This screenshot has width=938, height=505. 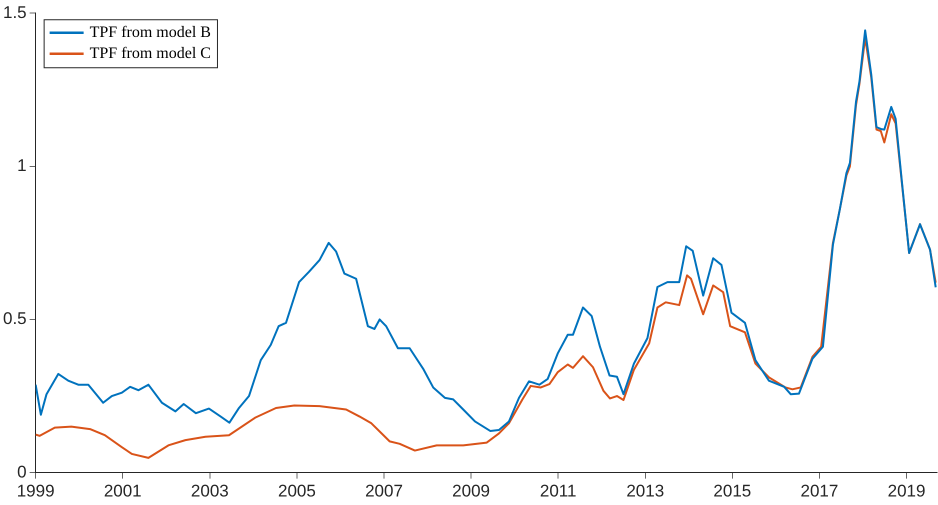 I want to click on y-tick-label: 0, so click(x=22, y=472).